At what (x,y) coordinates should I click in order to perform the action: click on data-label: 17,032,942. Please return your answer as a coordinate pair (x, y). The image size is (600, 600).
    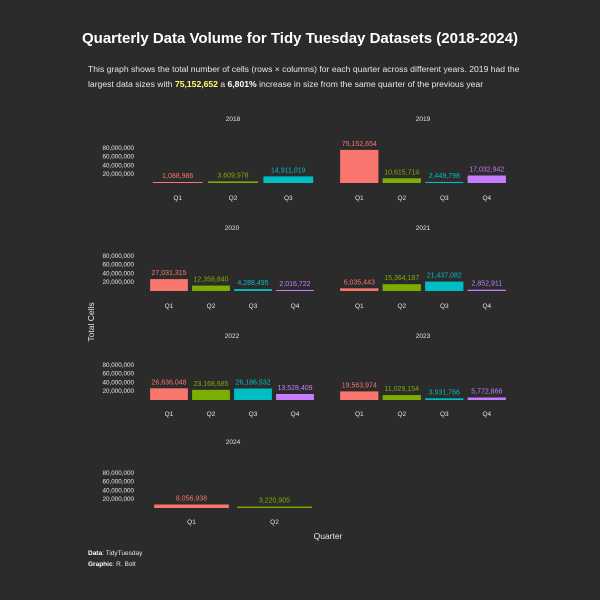
    Looking at the image, I should click on (486, 170).